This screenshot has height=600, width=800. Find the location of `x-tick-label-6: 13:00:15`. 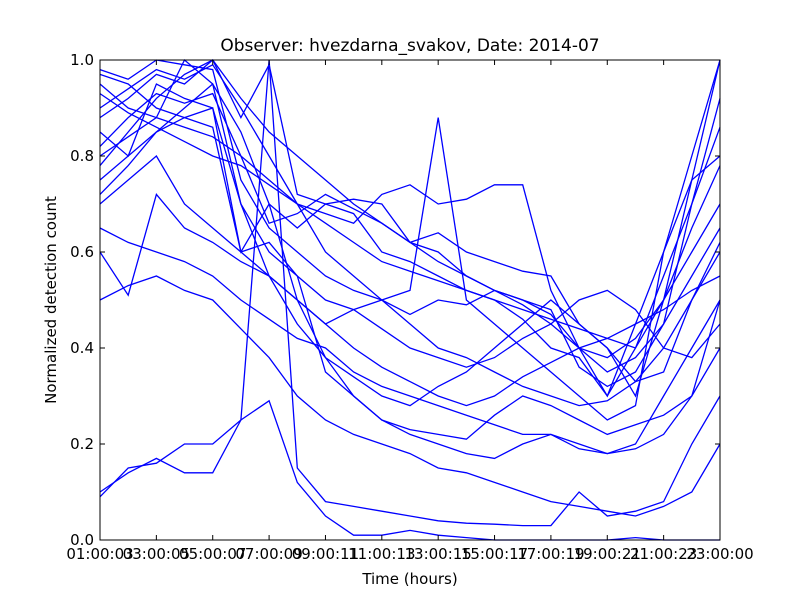

x-tick-label-6: 13:00:15 is located at coordinates (437, 554).